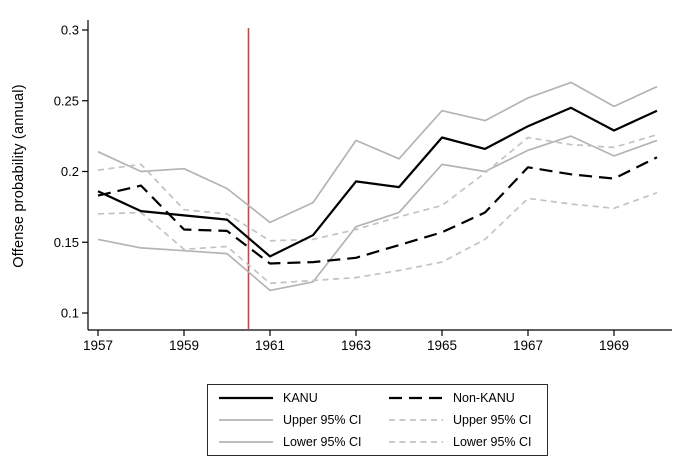 Image resolution: width=694 pixels, height=465 pixels. I want to click on x-tick-label: 1959, so click(184, 345).